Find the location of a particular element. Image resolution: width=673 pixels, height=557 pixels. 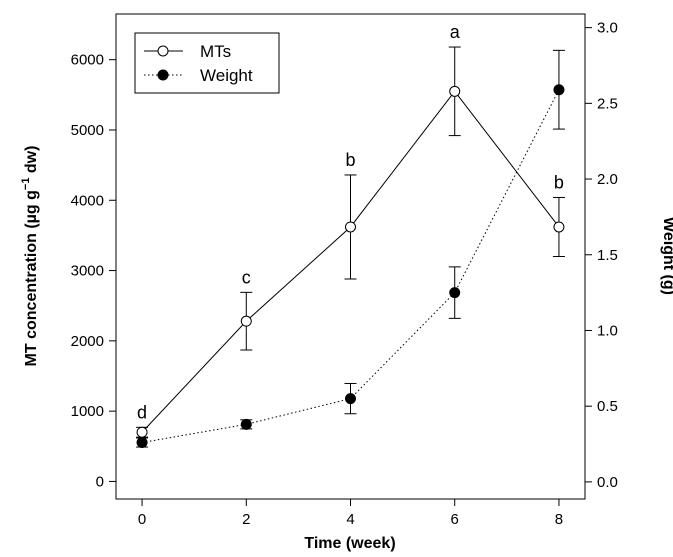

y-left-axis-title-main: MT concentration (µg g is located at coordinates (31, 278).